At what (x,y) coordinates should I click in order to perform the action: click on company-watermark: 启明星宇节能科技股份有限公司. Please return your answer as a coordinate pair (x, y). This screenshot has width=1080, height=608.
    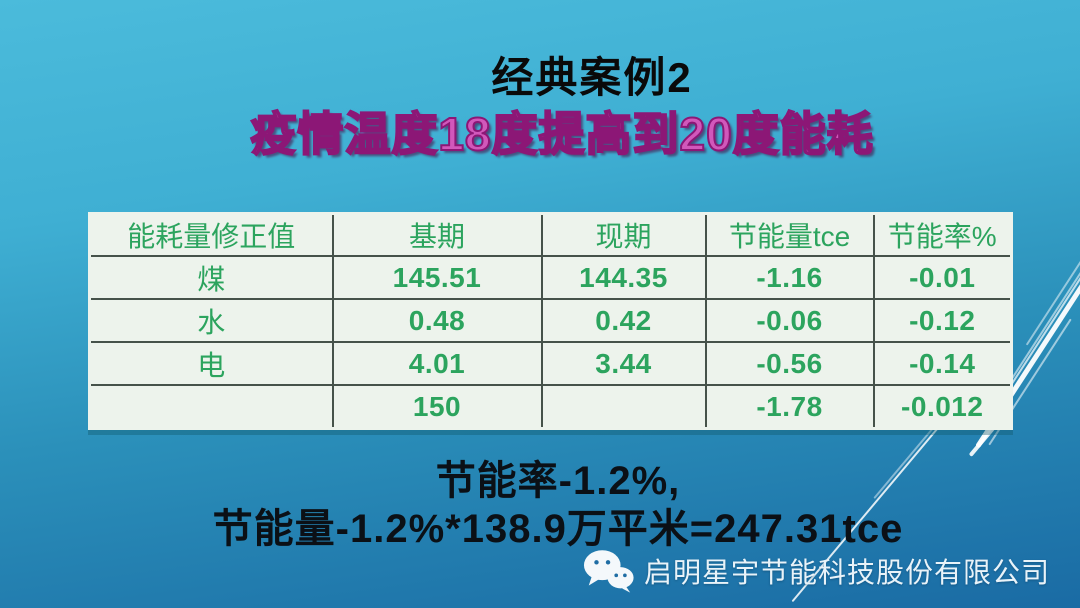
    Looking at the image, I should click on (816, 571).